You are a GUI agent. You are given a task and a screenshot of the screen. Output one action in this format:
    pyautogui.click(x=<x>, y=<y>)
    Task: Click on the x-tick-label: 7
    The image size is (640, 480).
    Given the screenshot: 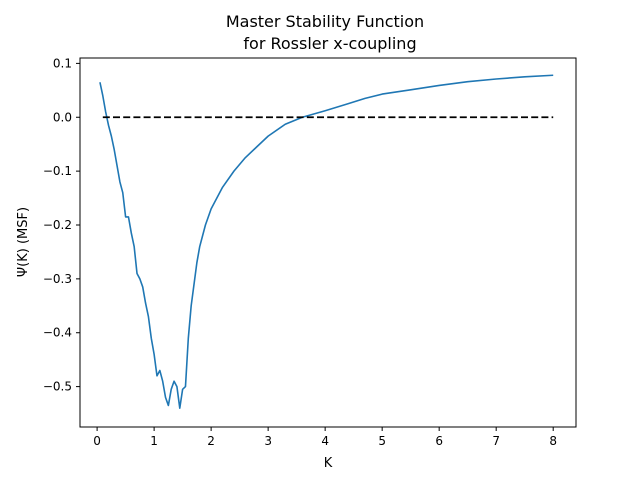 What is the action you would take?
    pyautogui.click(x=496, y=441)
    